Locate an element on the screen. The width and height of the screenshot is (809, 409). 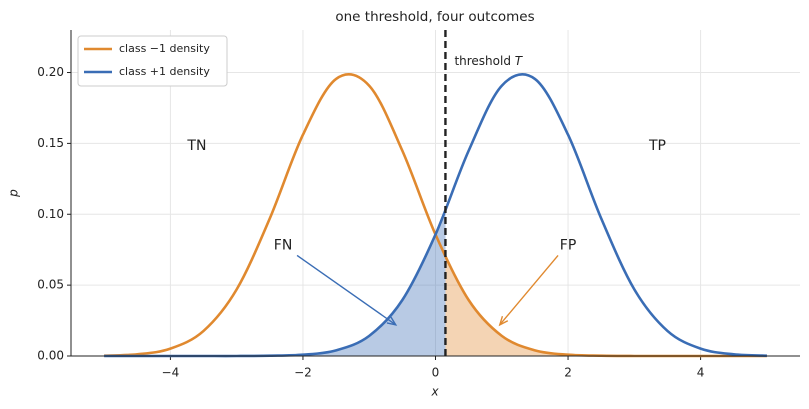
chart-title: one threshold, four outcomes is located at coordinates (434, 17).